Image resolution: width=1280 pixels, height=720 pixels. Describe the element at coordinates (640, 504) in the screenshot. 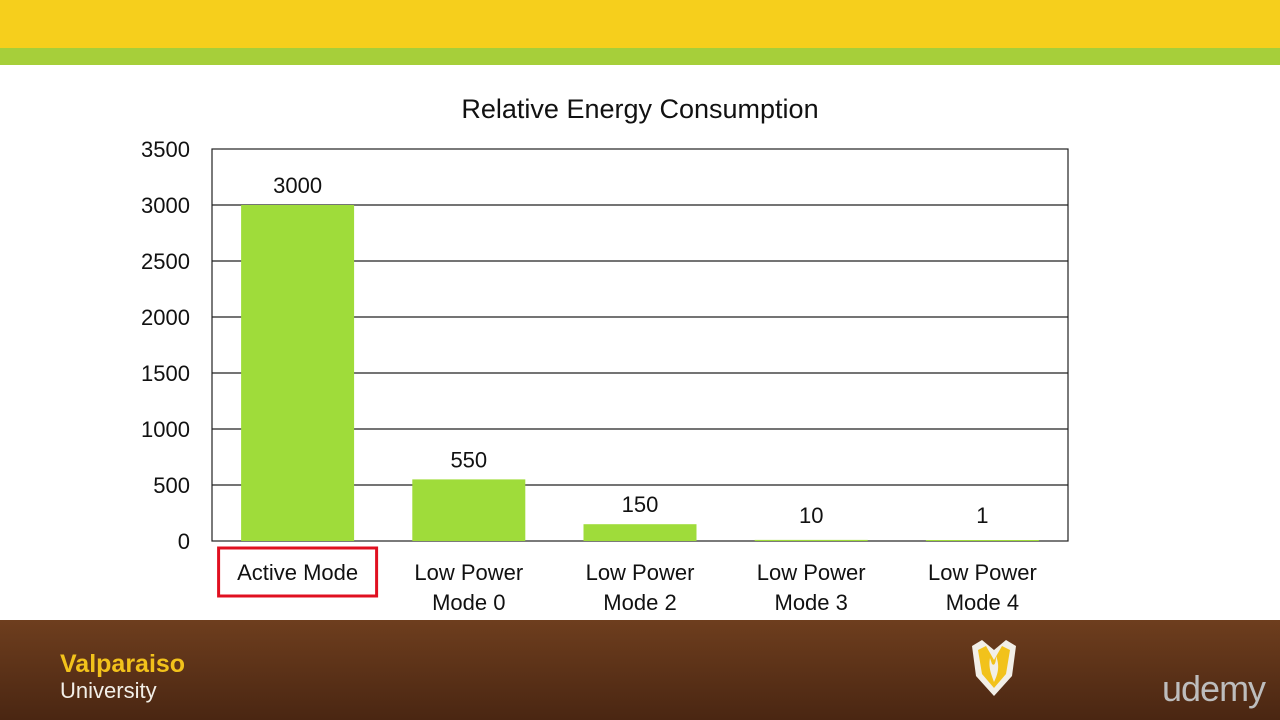

I see `data-label: 150` at that location.